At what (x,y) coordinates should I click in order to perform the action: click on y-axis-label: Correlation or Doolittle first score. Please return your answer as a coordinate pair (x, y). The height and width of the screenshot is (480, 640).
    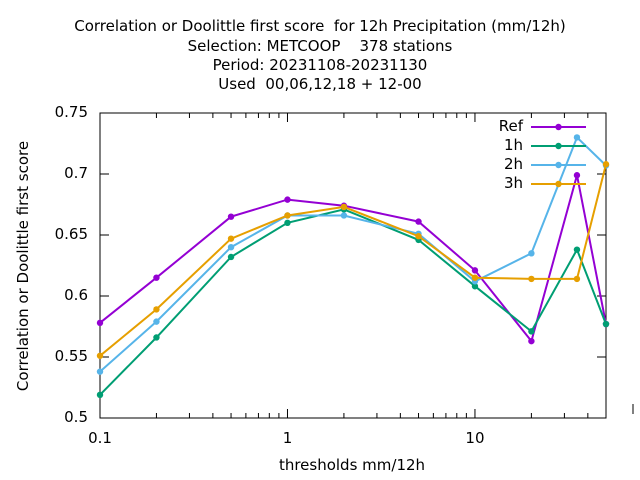
    Looking at the image, I should click on (23, 266).